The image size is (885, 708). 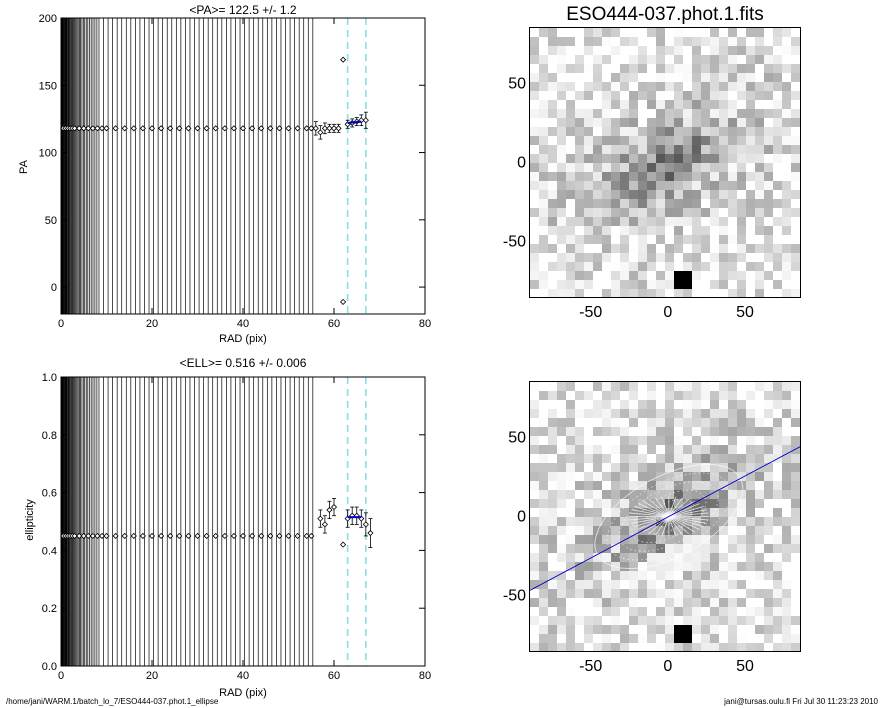 What do you see at coordinates (49, 378) in the screenshot?
I see `y-tick-label: 1.0` at bounding box center [49, 378].